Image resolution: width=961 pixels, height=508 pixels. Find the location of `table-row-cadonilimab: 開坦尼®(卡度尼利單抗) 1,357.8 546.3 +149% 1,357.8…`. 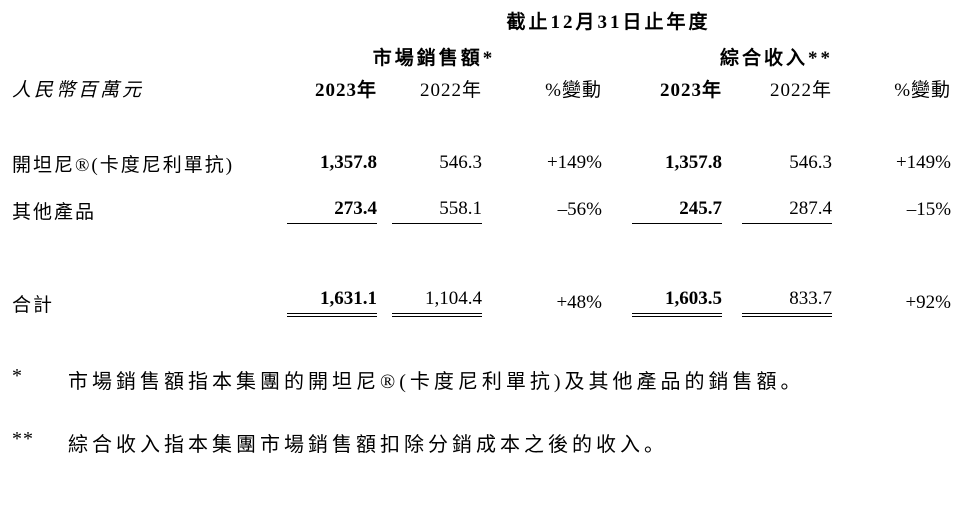

table-row-cadonilimab: 開坦尼®(卡度尼利單抗) 1,357.8 546.3 +149% 1,357.8… is located at coordinates (481, 159).